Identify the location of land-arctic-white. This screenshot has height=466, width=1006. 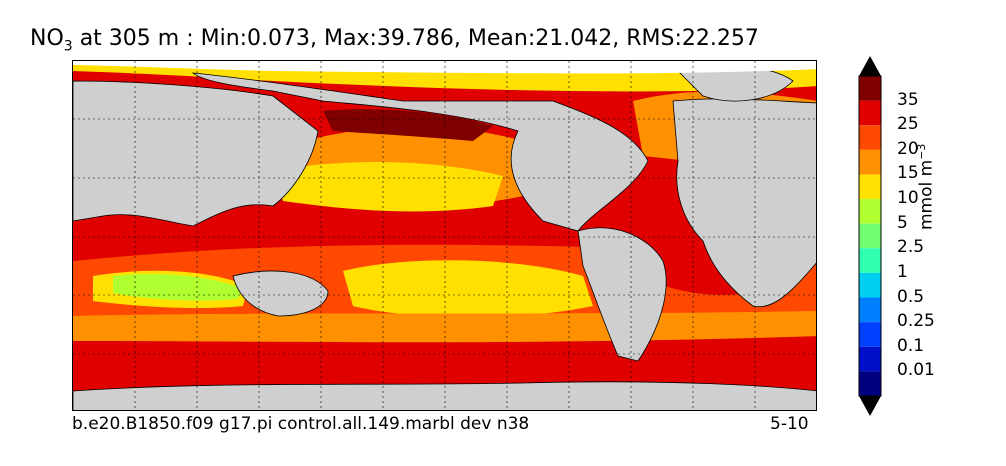
(444, 67).